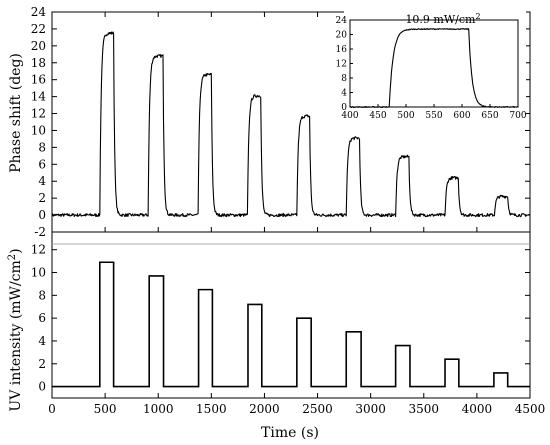  What do you see at coordinates (341, 65) in the screenshot?
I see `inset-y-tick-label: 12` at bounding box center [341, 65].